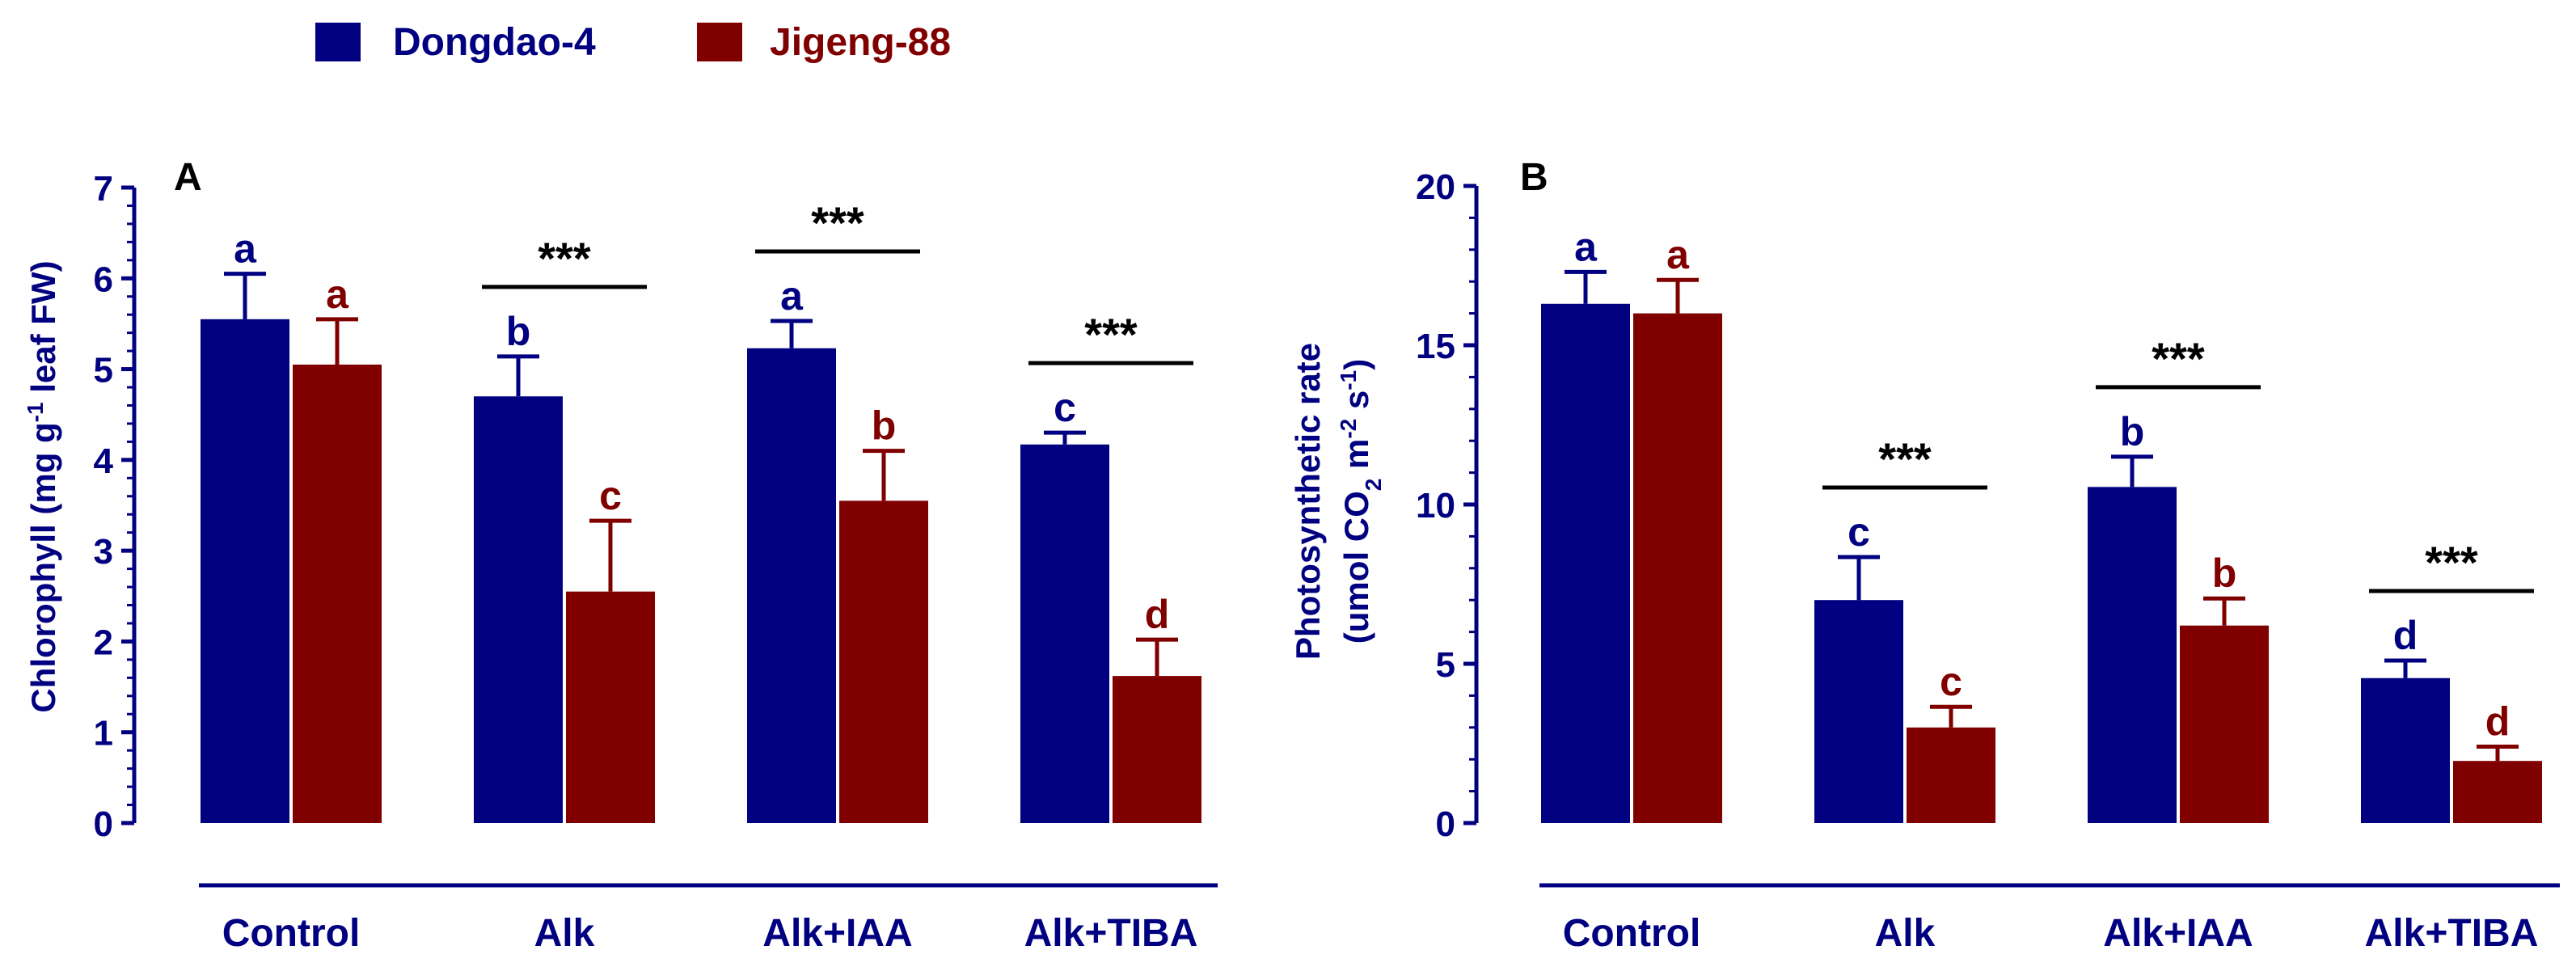 The height and width of the screenshot is (971, 2576). Describe the element at coordinates (104, 279) in the screenshot. I see `panel-a-y-tick-label: 6` at that location.